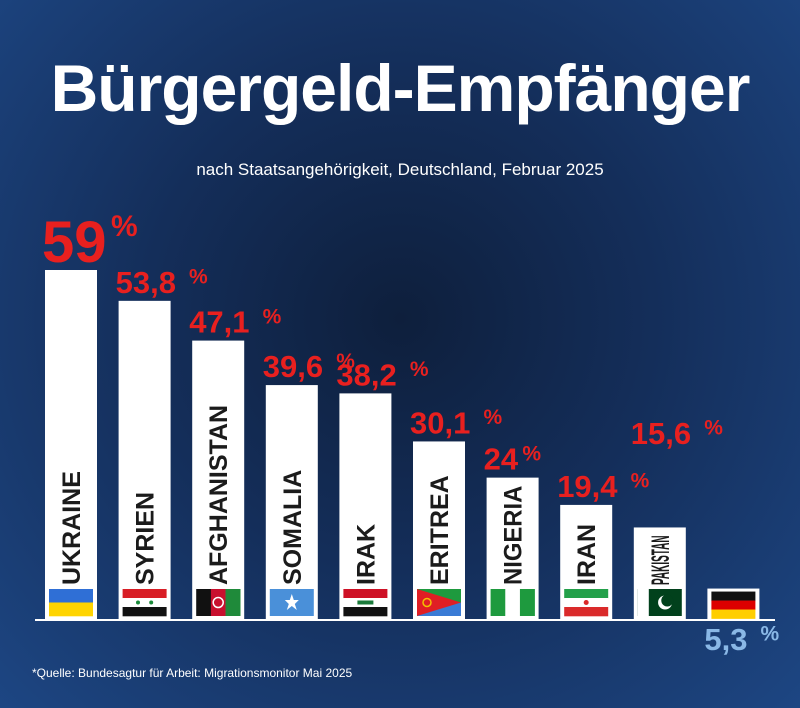 The image size is (800, 708). Describe the element at coordinates (146, 282) in the screenshot. I see `bar-value-label: 53,8` at that location.